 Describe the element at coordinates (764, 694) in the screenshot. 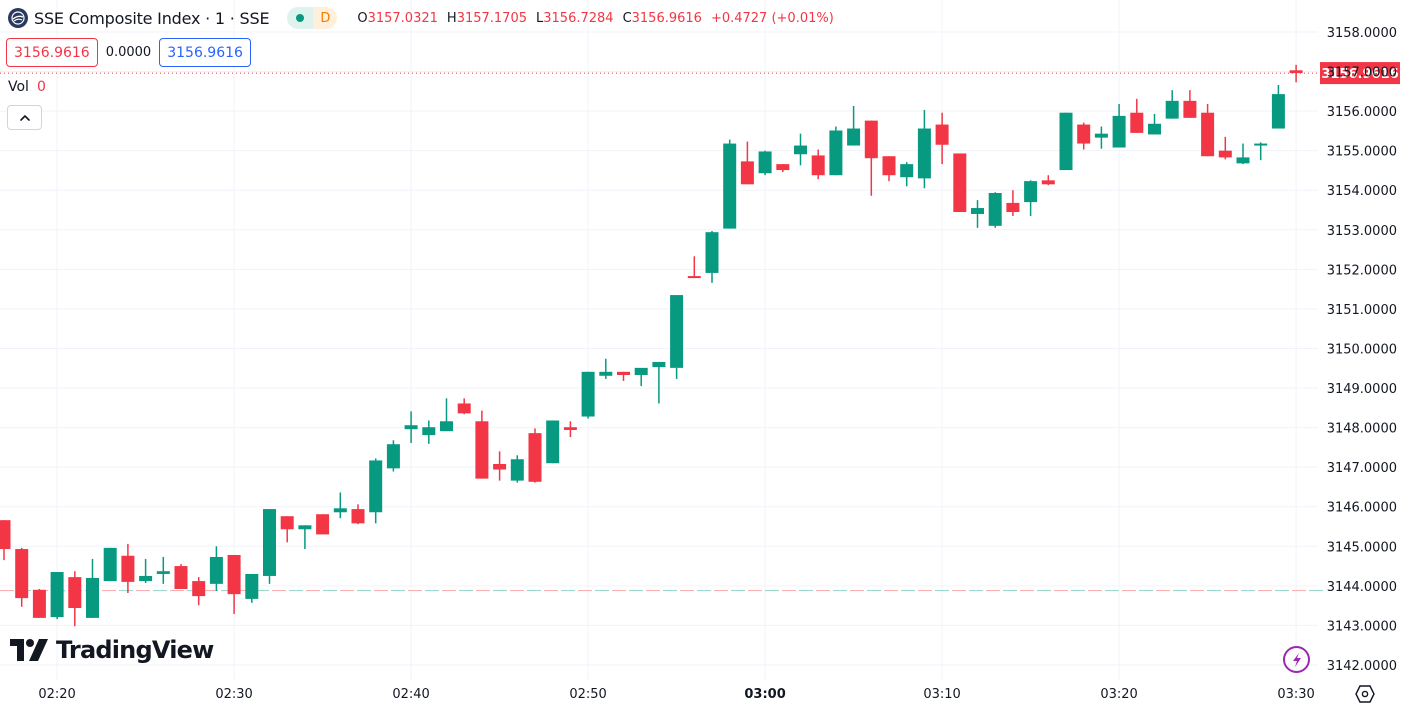

I see `time-tick-label: 03:00` at that location.